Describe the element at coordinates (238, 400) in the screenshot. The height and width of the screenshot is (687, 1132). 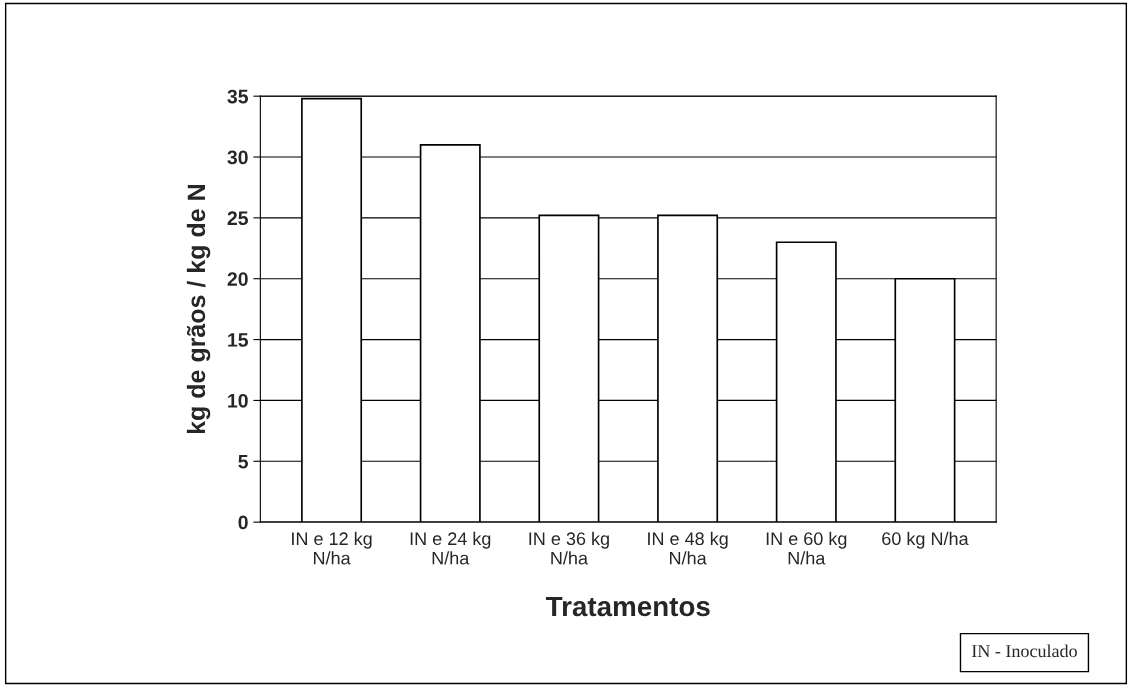
I see `y-tick-label: 10` at that location.